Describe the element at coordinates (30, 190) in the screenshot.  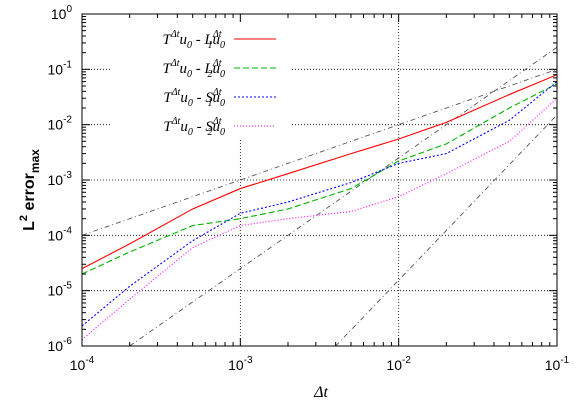
I see `y-axis-title: L2 errormax` at that location.